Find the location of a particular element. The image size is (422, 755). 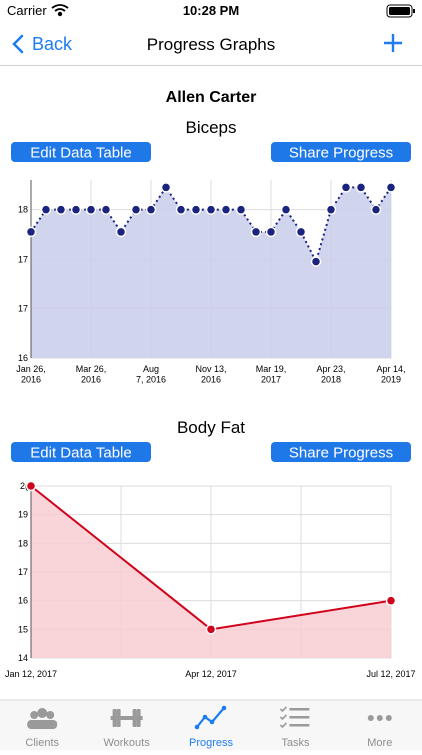

tab-label: Tasks is located at coordinates (295, 743).